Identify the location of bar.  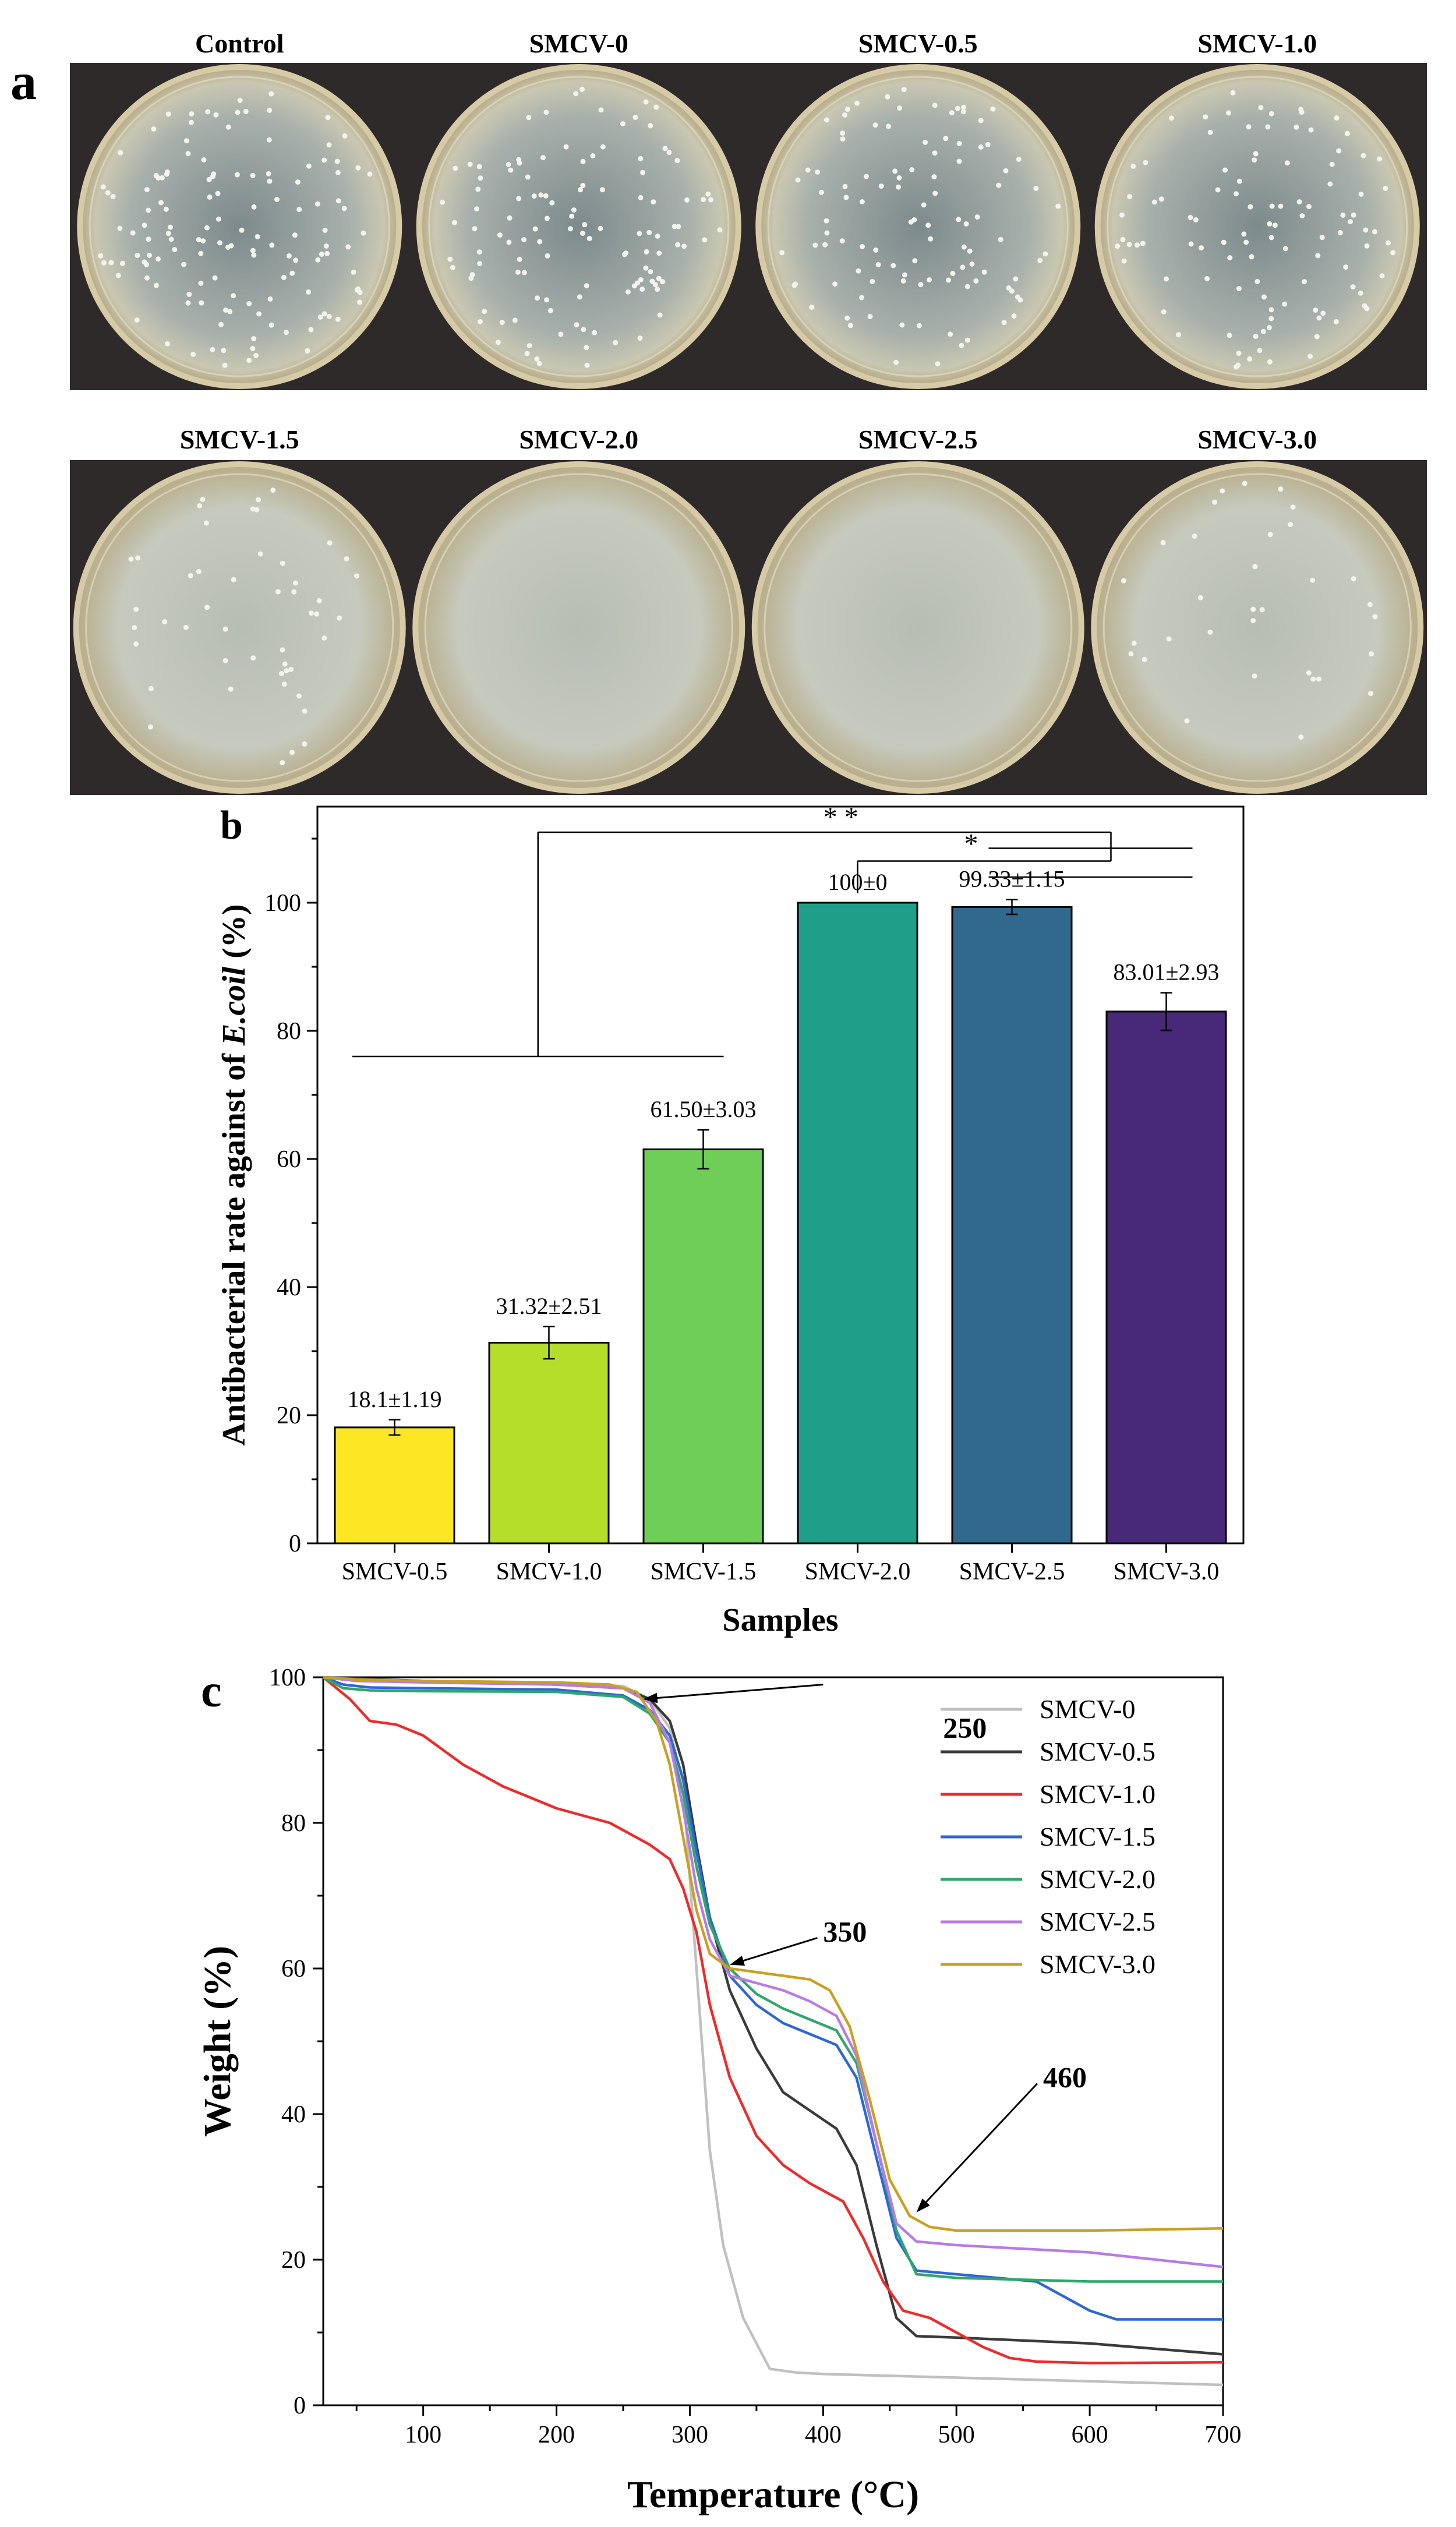
(703, 1347).